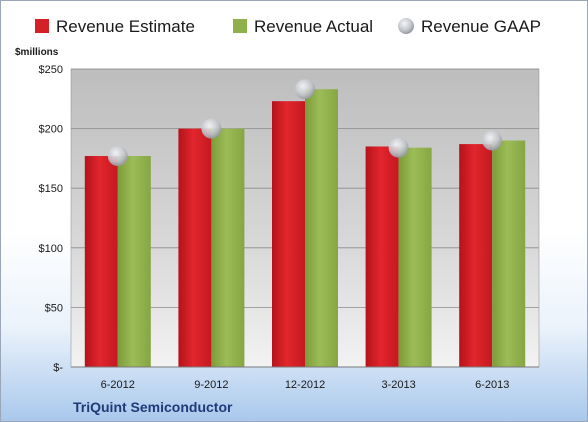 Image resolution: width=588 pixels, height=422 pixels. Describe the element at coordinates (481, 26) in the screenshot. I see `legend-label-revenue-gaap: Revenue GAAP` at that location.